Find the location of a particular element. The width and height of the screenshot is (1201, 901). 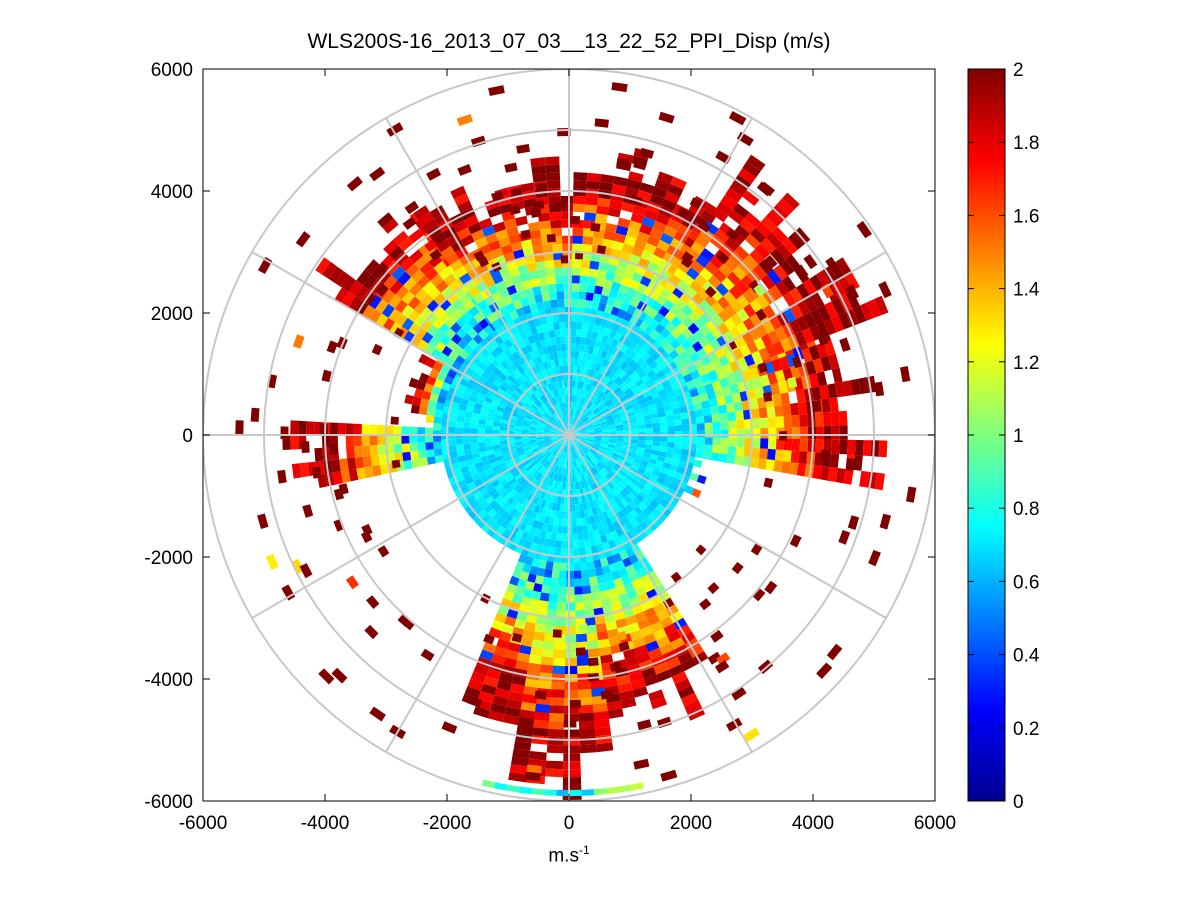

x-tick-label: -4000 is located at coordinates (325, 823).